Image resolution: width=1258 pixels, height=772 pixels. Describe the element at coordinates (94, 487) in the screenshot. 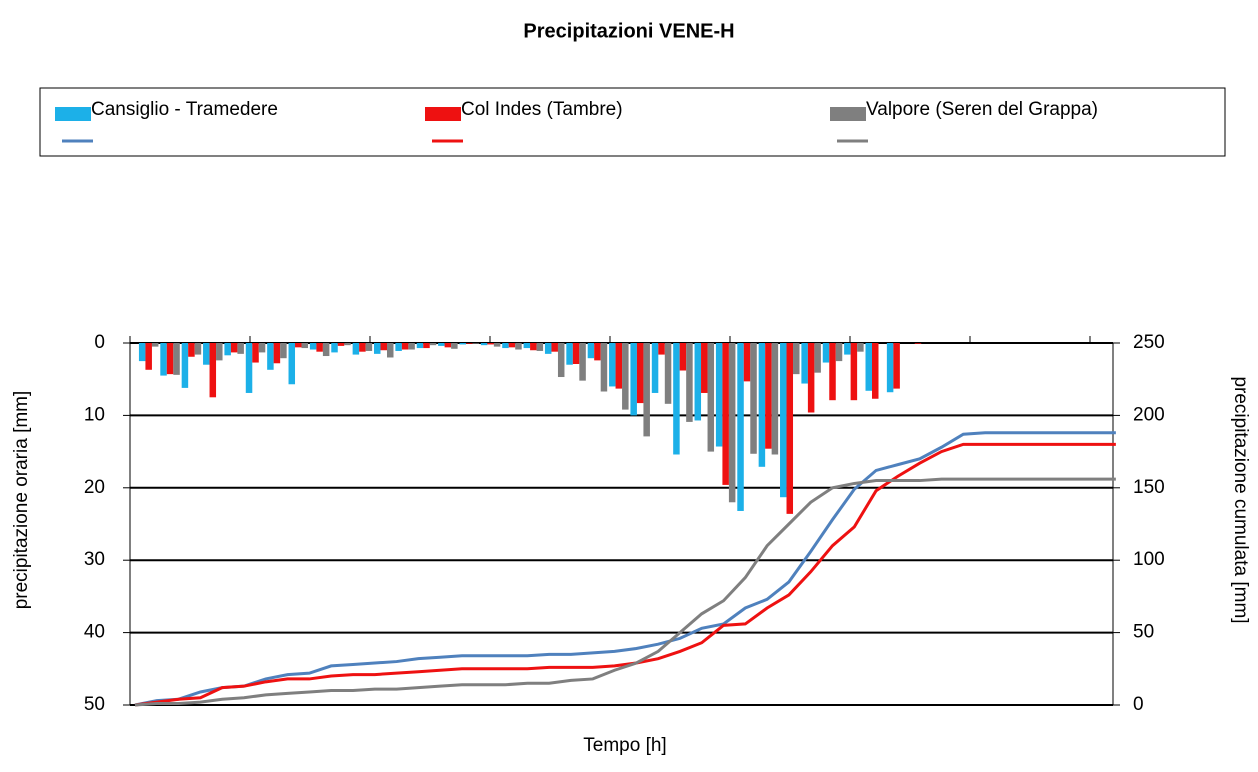

I see `y-tick-label: 20` at that location.